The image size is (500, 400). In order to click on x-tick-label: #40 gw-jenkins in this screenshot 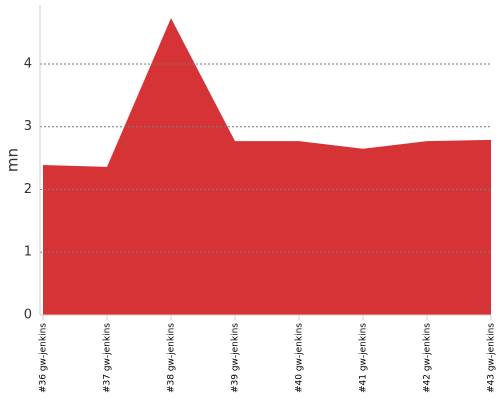, I will do `click(300, 358)`.